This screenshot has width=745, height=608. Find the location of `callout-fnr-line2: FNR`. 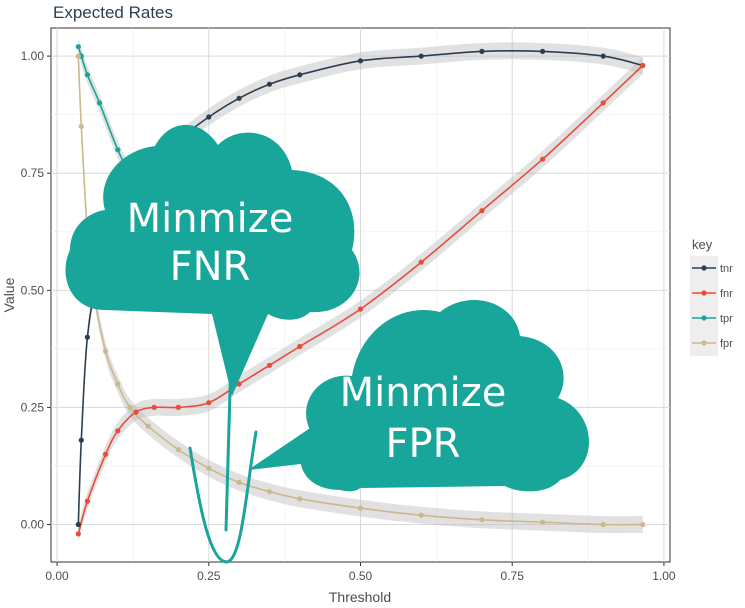

callout-fnr-line2: FNR is located at coordinates (210, 267).